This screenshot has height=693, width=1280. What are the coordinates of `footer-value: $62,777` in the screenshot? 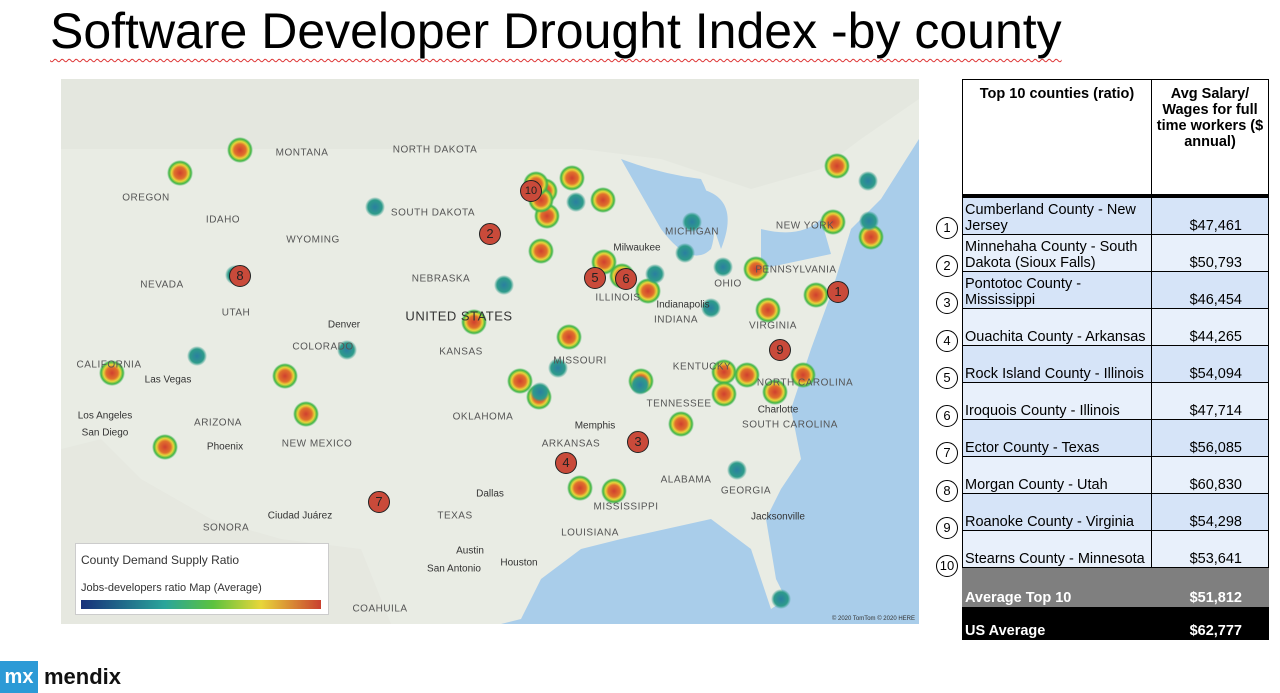 It's located at (1210, 623).